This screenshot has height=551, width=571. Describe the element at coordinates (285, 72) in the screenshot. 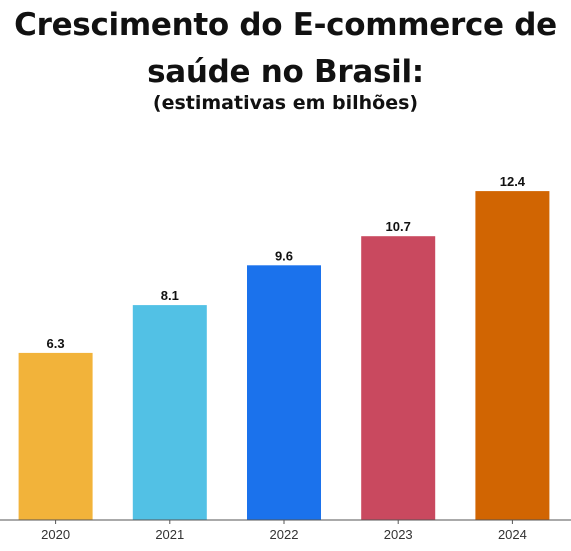

I see `chart-title-line-2: saúde no Brasil:` at that location.